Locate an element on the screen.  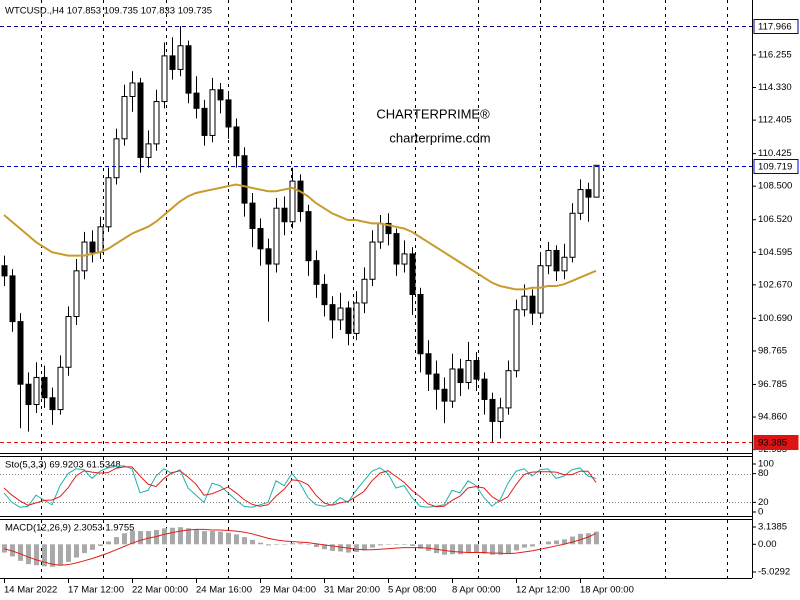
x-tick-label: 17 Mar 12:00 is located at coordinates (96, 590).